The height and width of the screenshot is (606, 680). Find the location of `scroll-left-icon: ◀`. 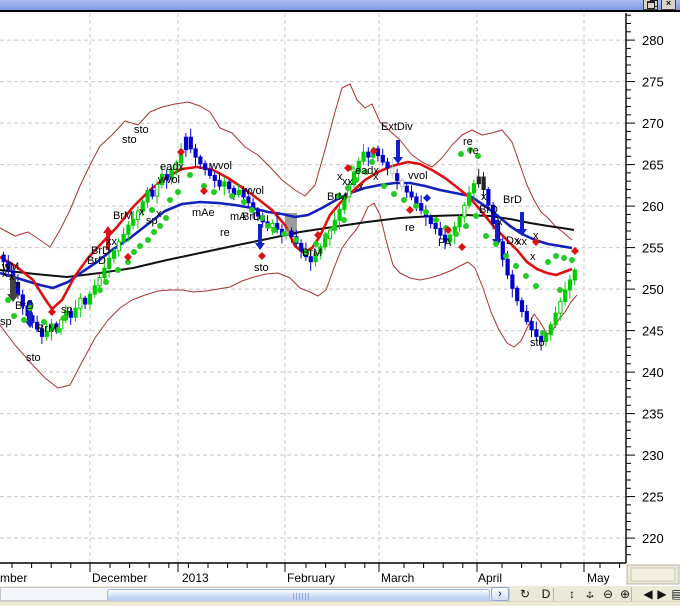

scroll-left-icon: ◀ is located at coordinates (648, 594).